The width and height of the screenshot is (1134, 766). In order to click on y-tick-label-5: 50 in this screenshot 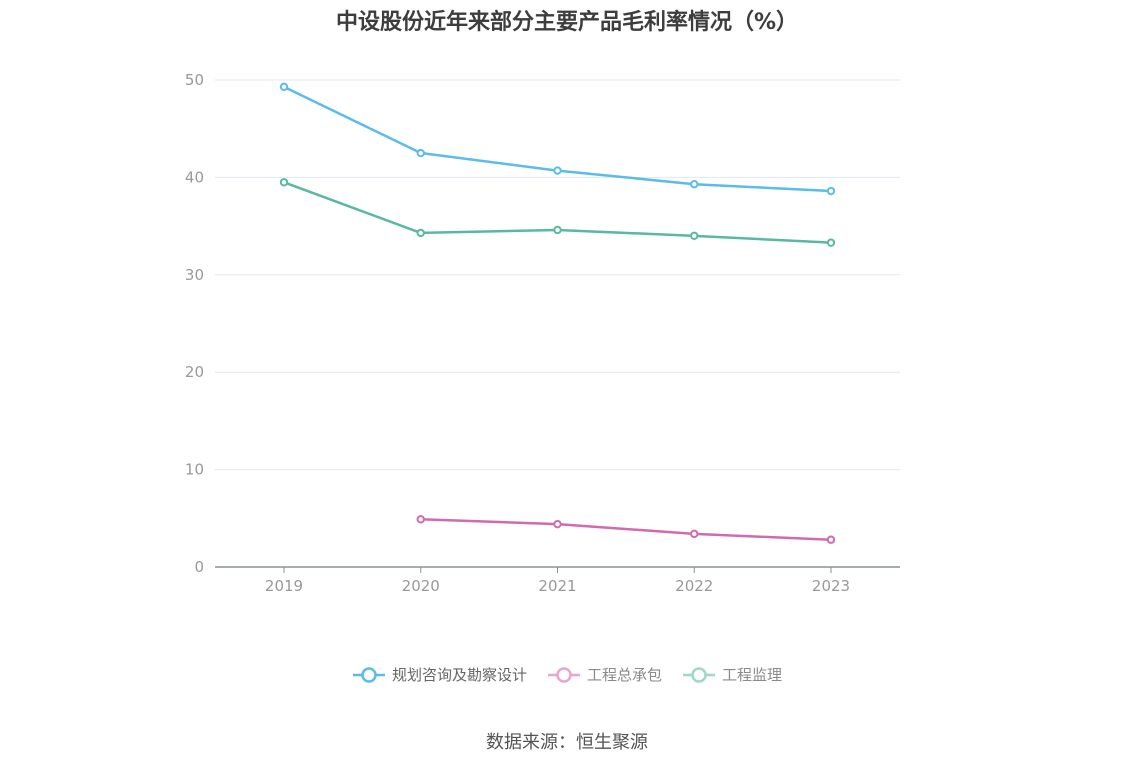, I will do `click(194, 80)`.